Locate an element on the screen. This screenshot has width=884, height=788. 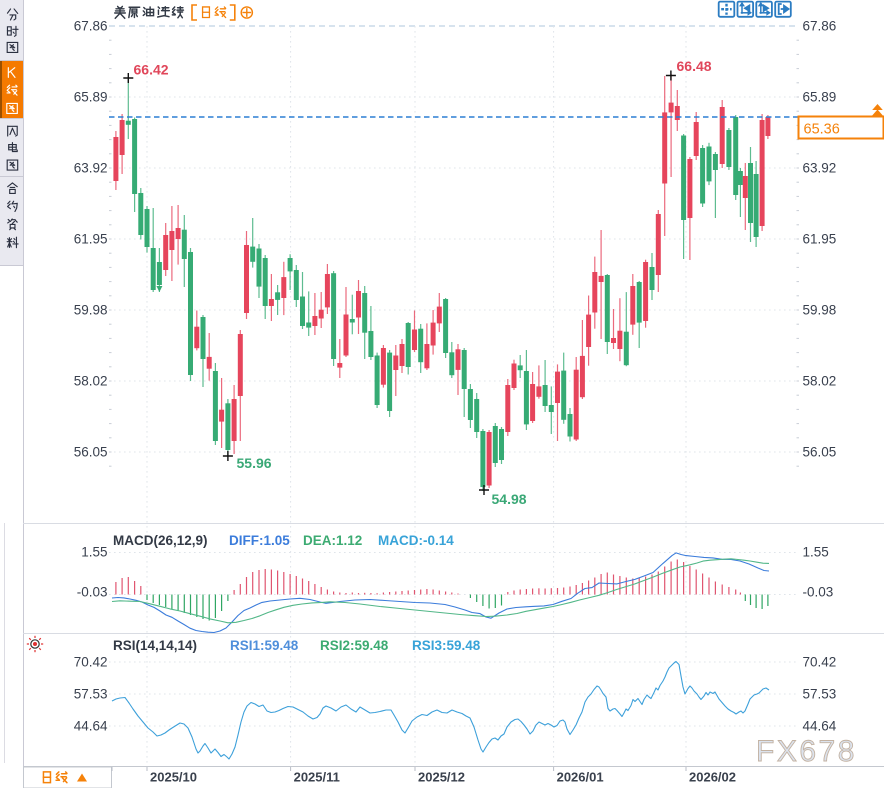
svg-text: 2026/02 is located at coordinates (712, 777).